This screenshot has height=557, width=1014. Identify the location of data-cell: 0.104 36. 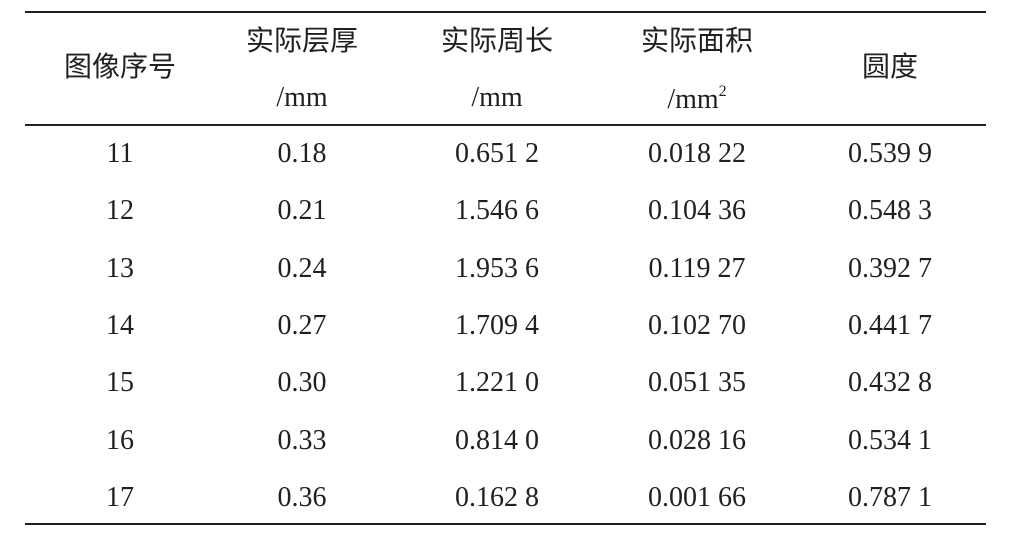
(697, 211).